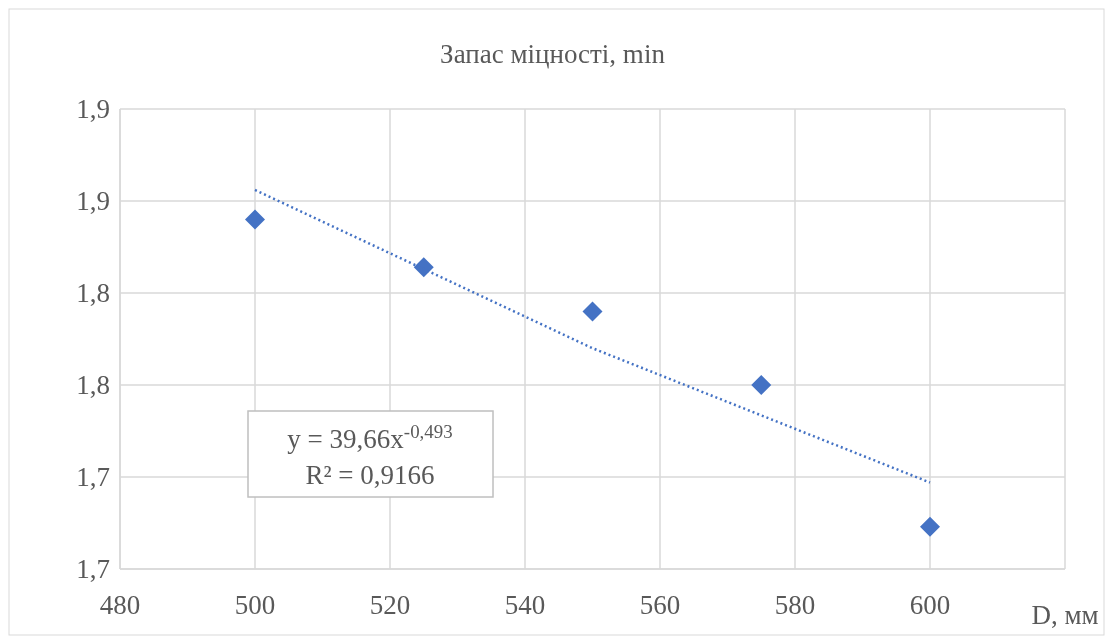  Describe the element at coordinates (255, 605) in the screenshot. I see `x-tick-label: 500` at that location.